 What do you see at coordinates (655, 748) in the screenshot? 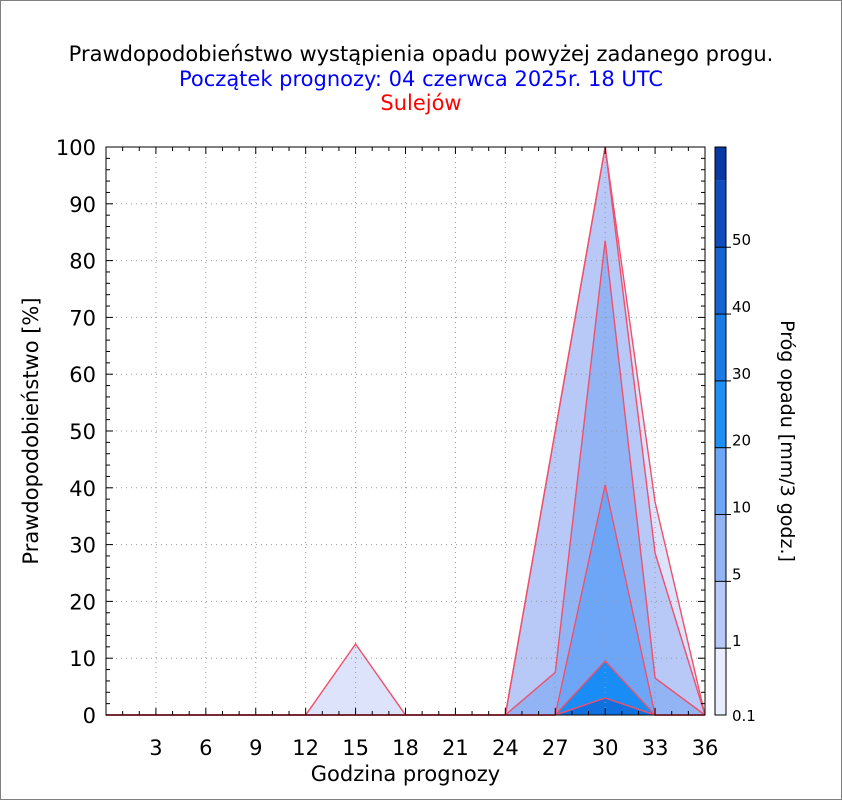
I see `x-tick-label: 33` at bounding box center [655, 748].